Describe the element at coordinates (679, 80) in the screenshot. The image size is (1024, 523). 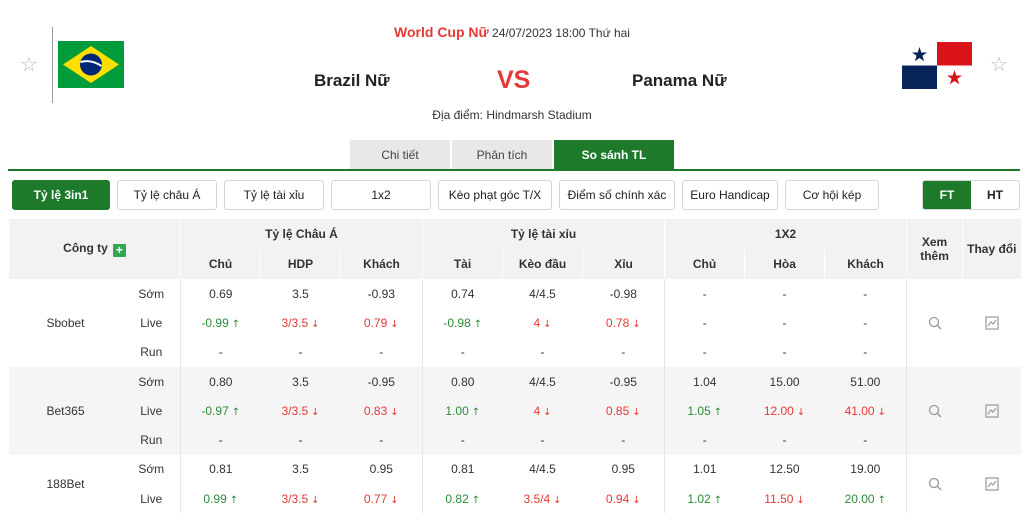
I see `away-team-name: Panama Nữ` at that location.